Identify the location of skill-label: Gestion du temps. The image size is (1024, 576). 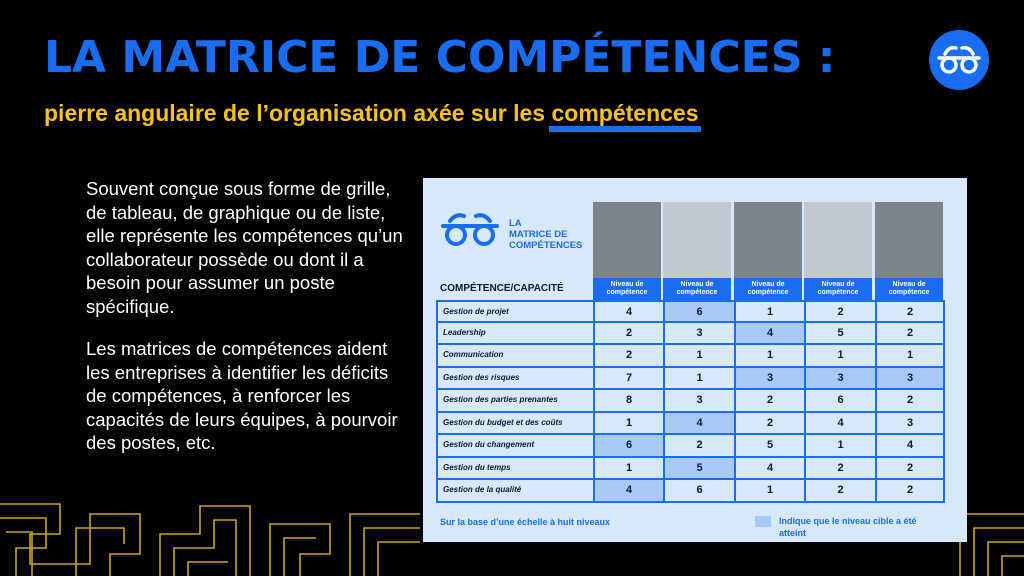
(514, 468).